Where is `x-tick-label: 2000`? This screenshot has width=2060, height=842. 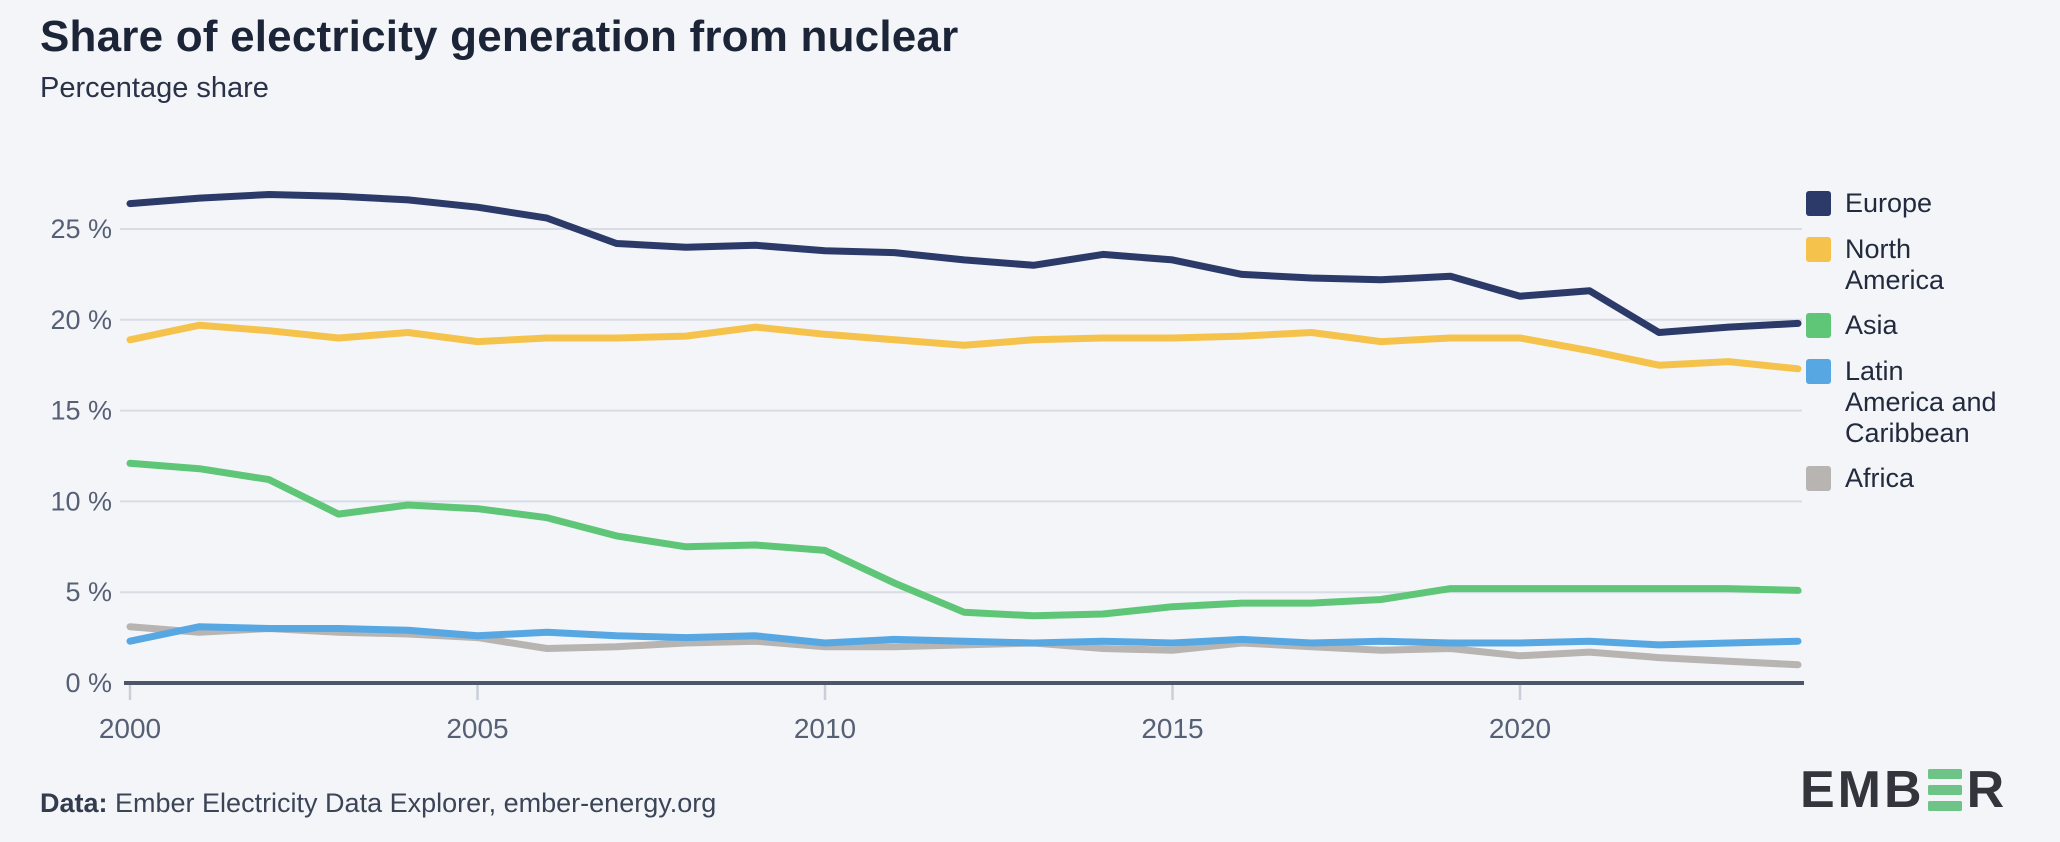
x-tick-label: 2000 is located at coordinates (130, 728).